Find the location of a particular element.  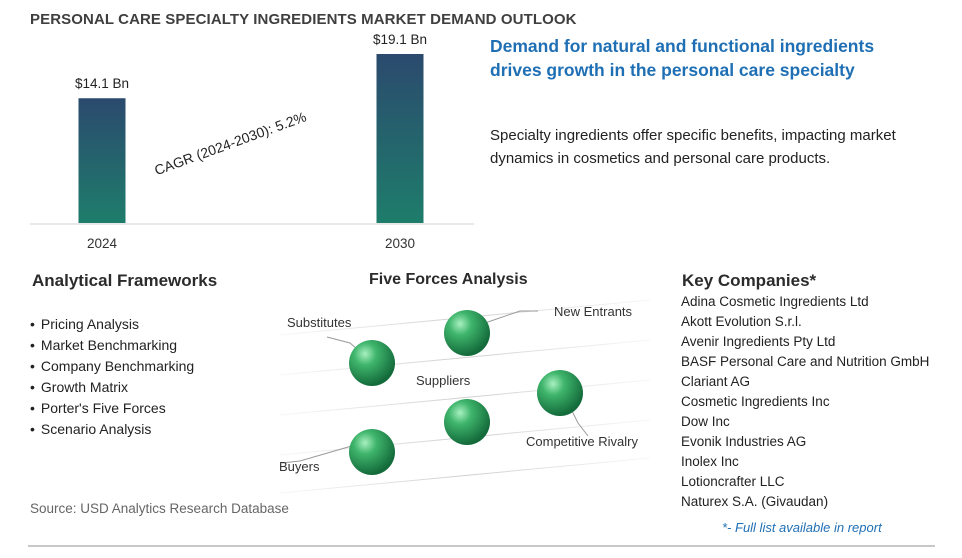

list-item: Porter's Five Forces is located at coordinates (112, 408).